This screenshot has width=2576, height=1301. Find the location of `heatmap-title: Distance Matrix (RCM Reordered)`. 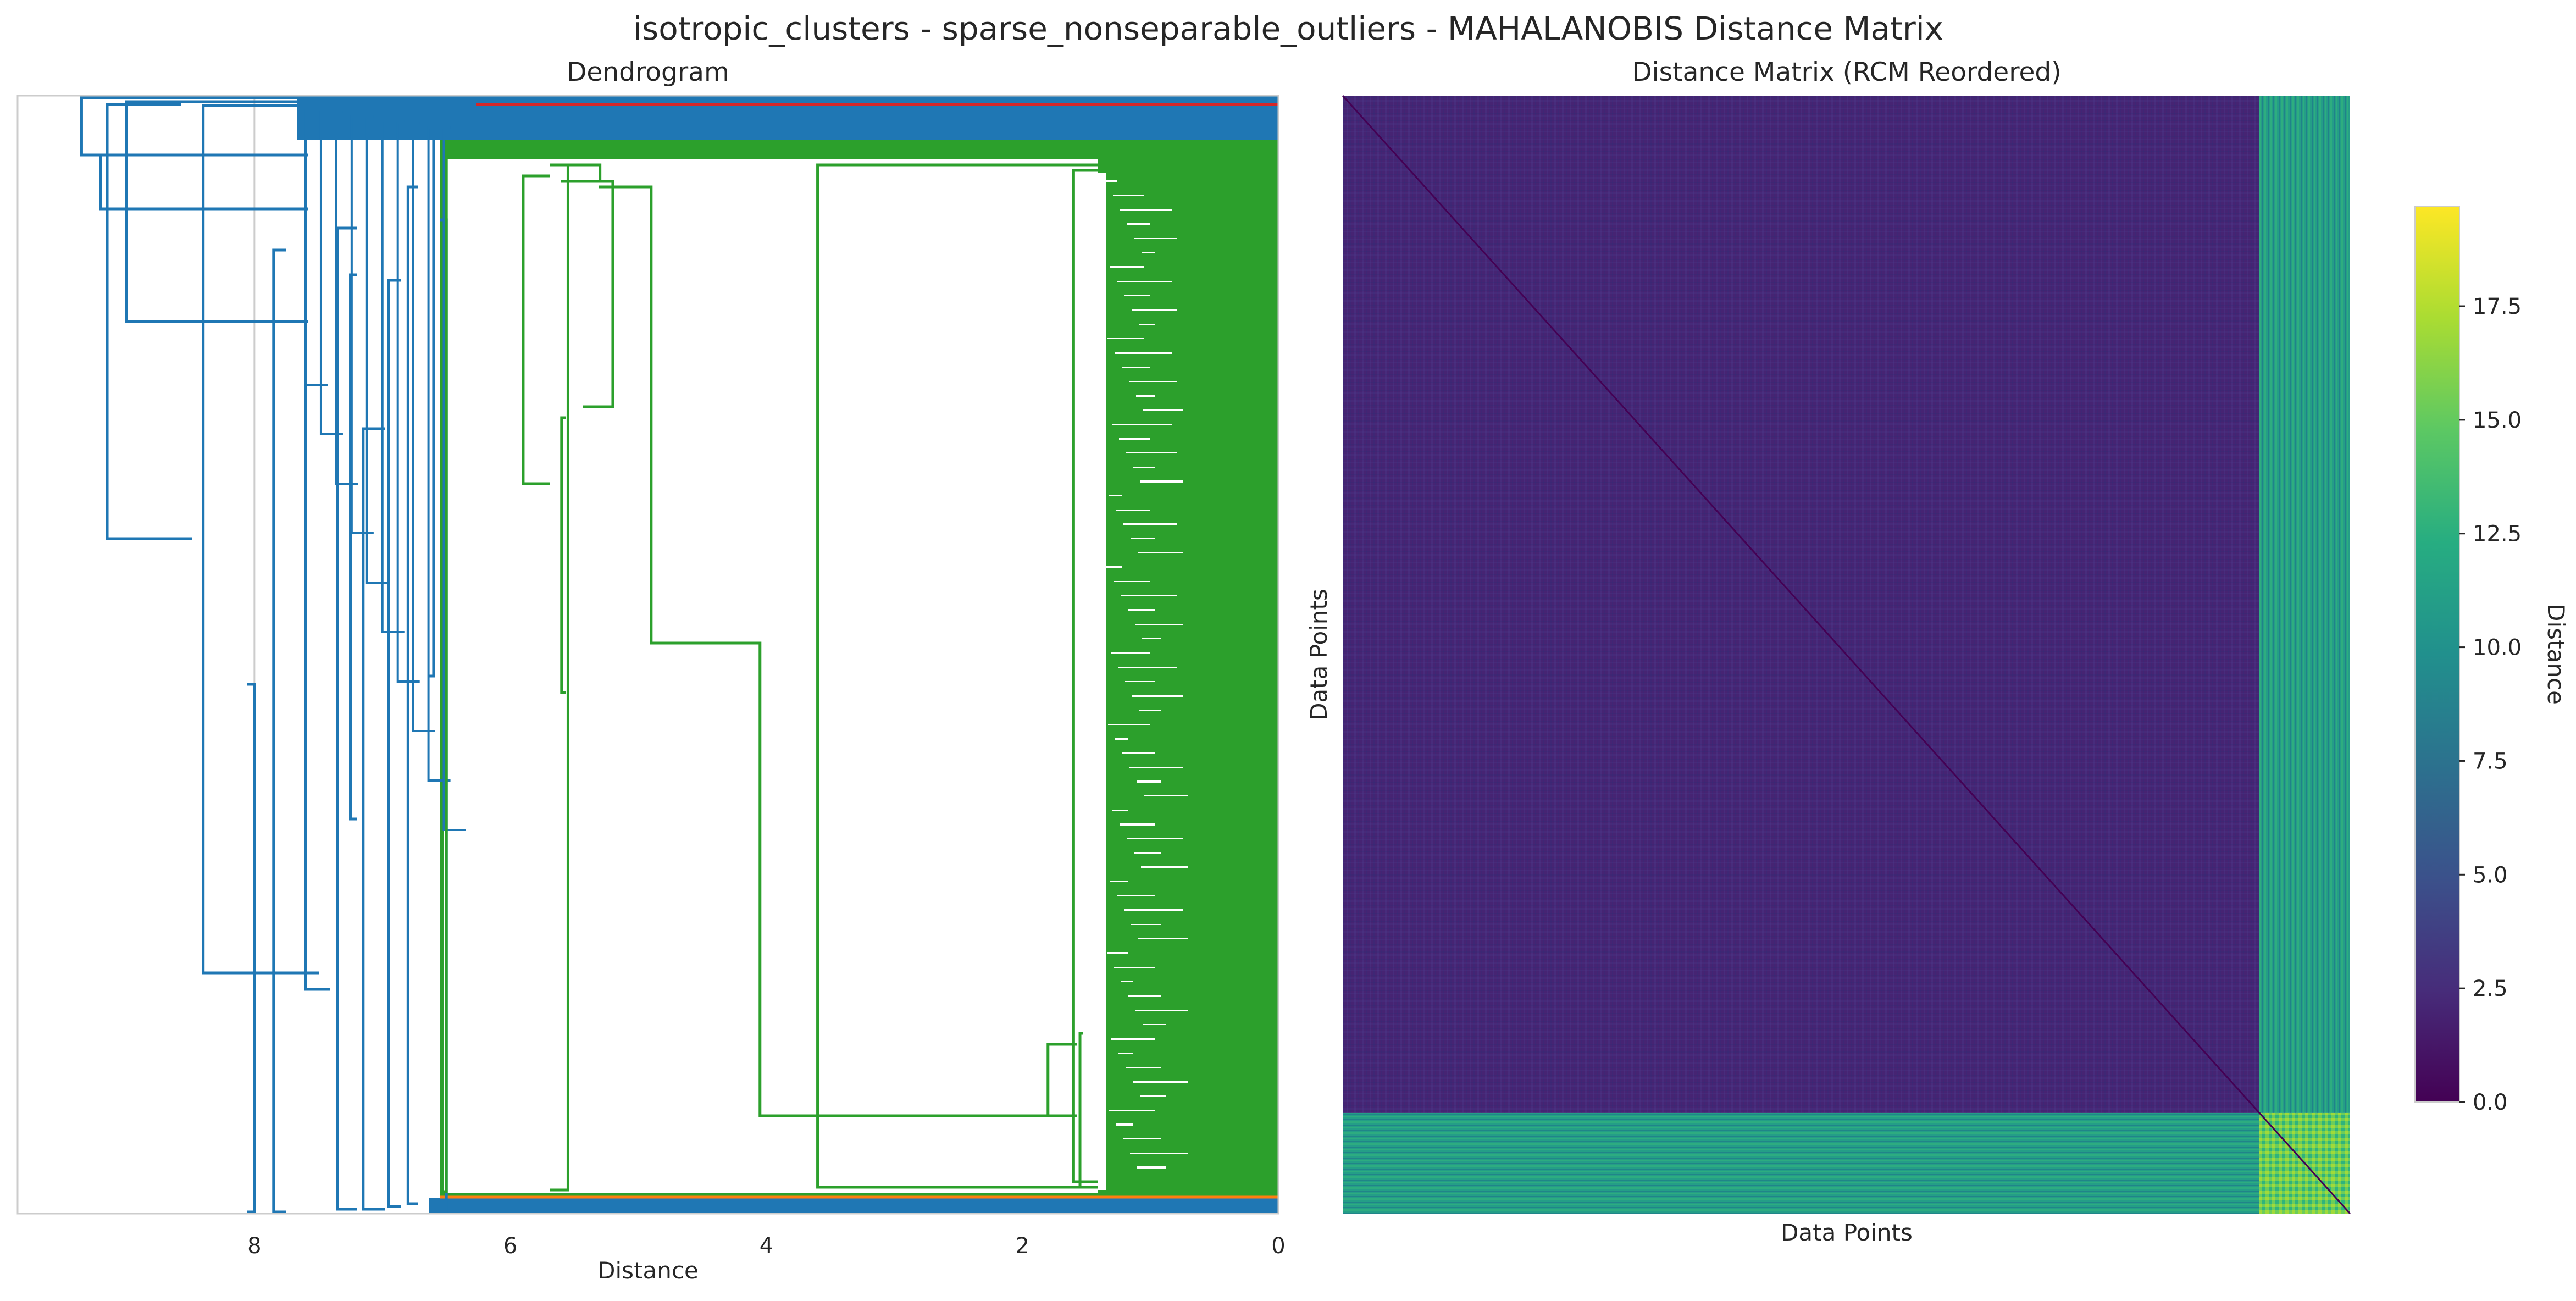

heatmap-title: Distance Matrix (RCM Reordered) is located at coordinates (1846, 72).